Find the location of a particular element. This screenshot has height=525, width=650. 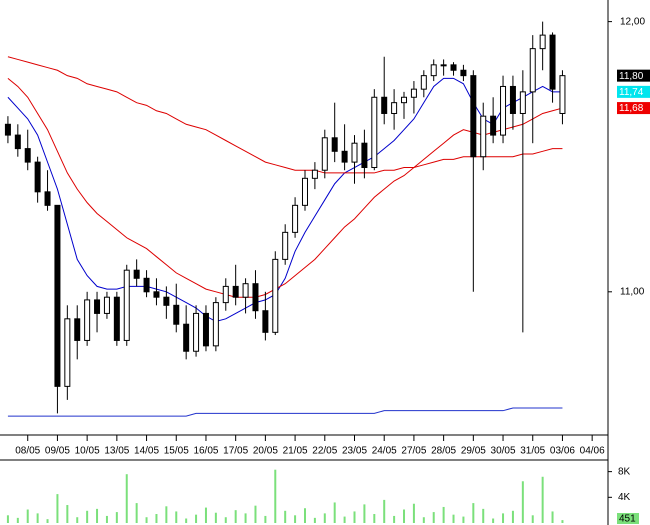

y-tick-label: 12,00 is located at coordinates (632, 21).